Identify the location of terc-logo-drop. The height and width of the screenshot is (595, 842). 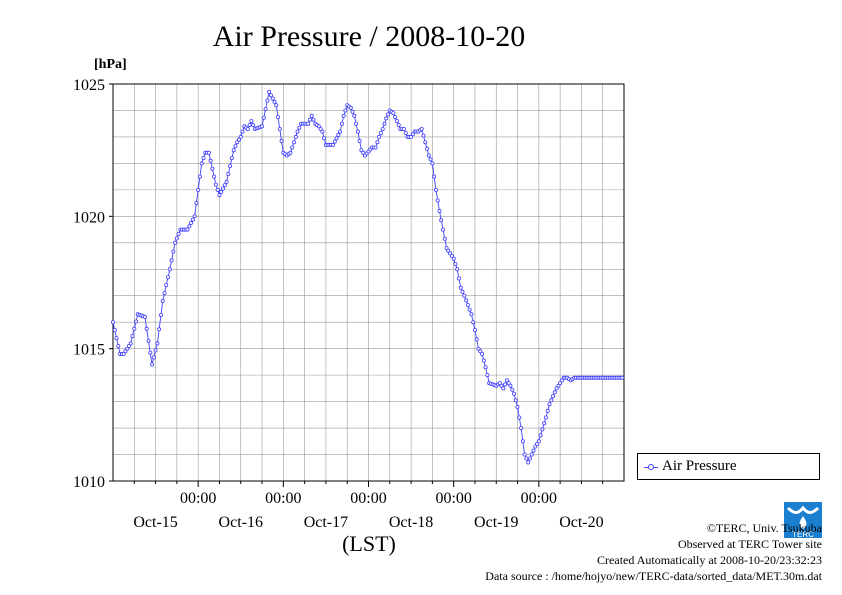
(803, 522).